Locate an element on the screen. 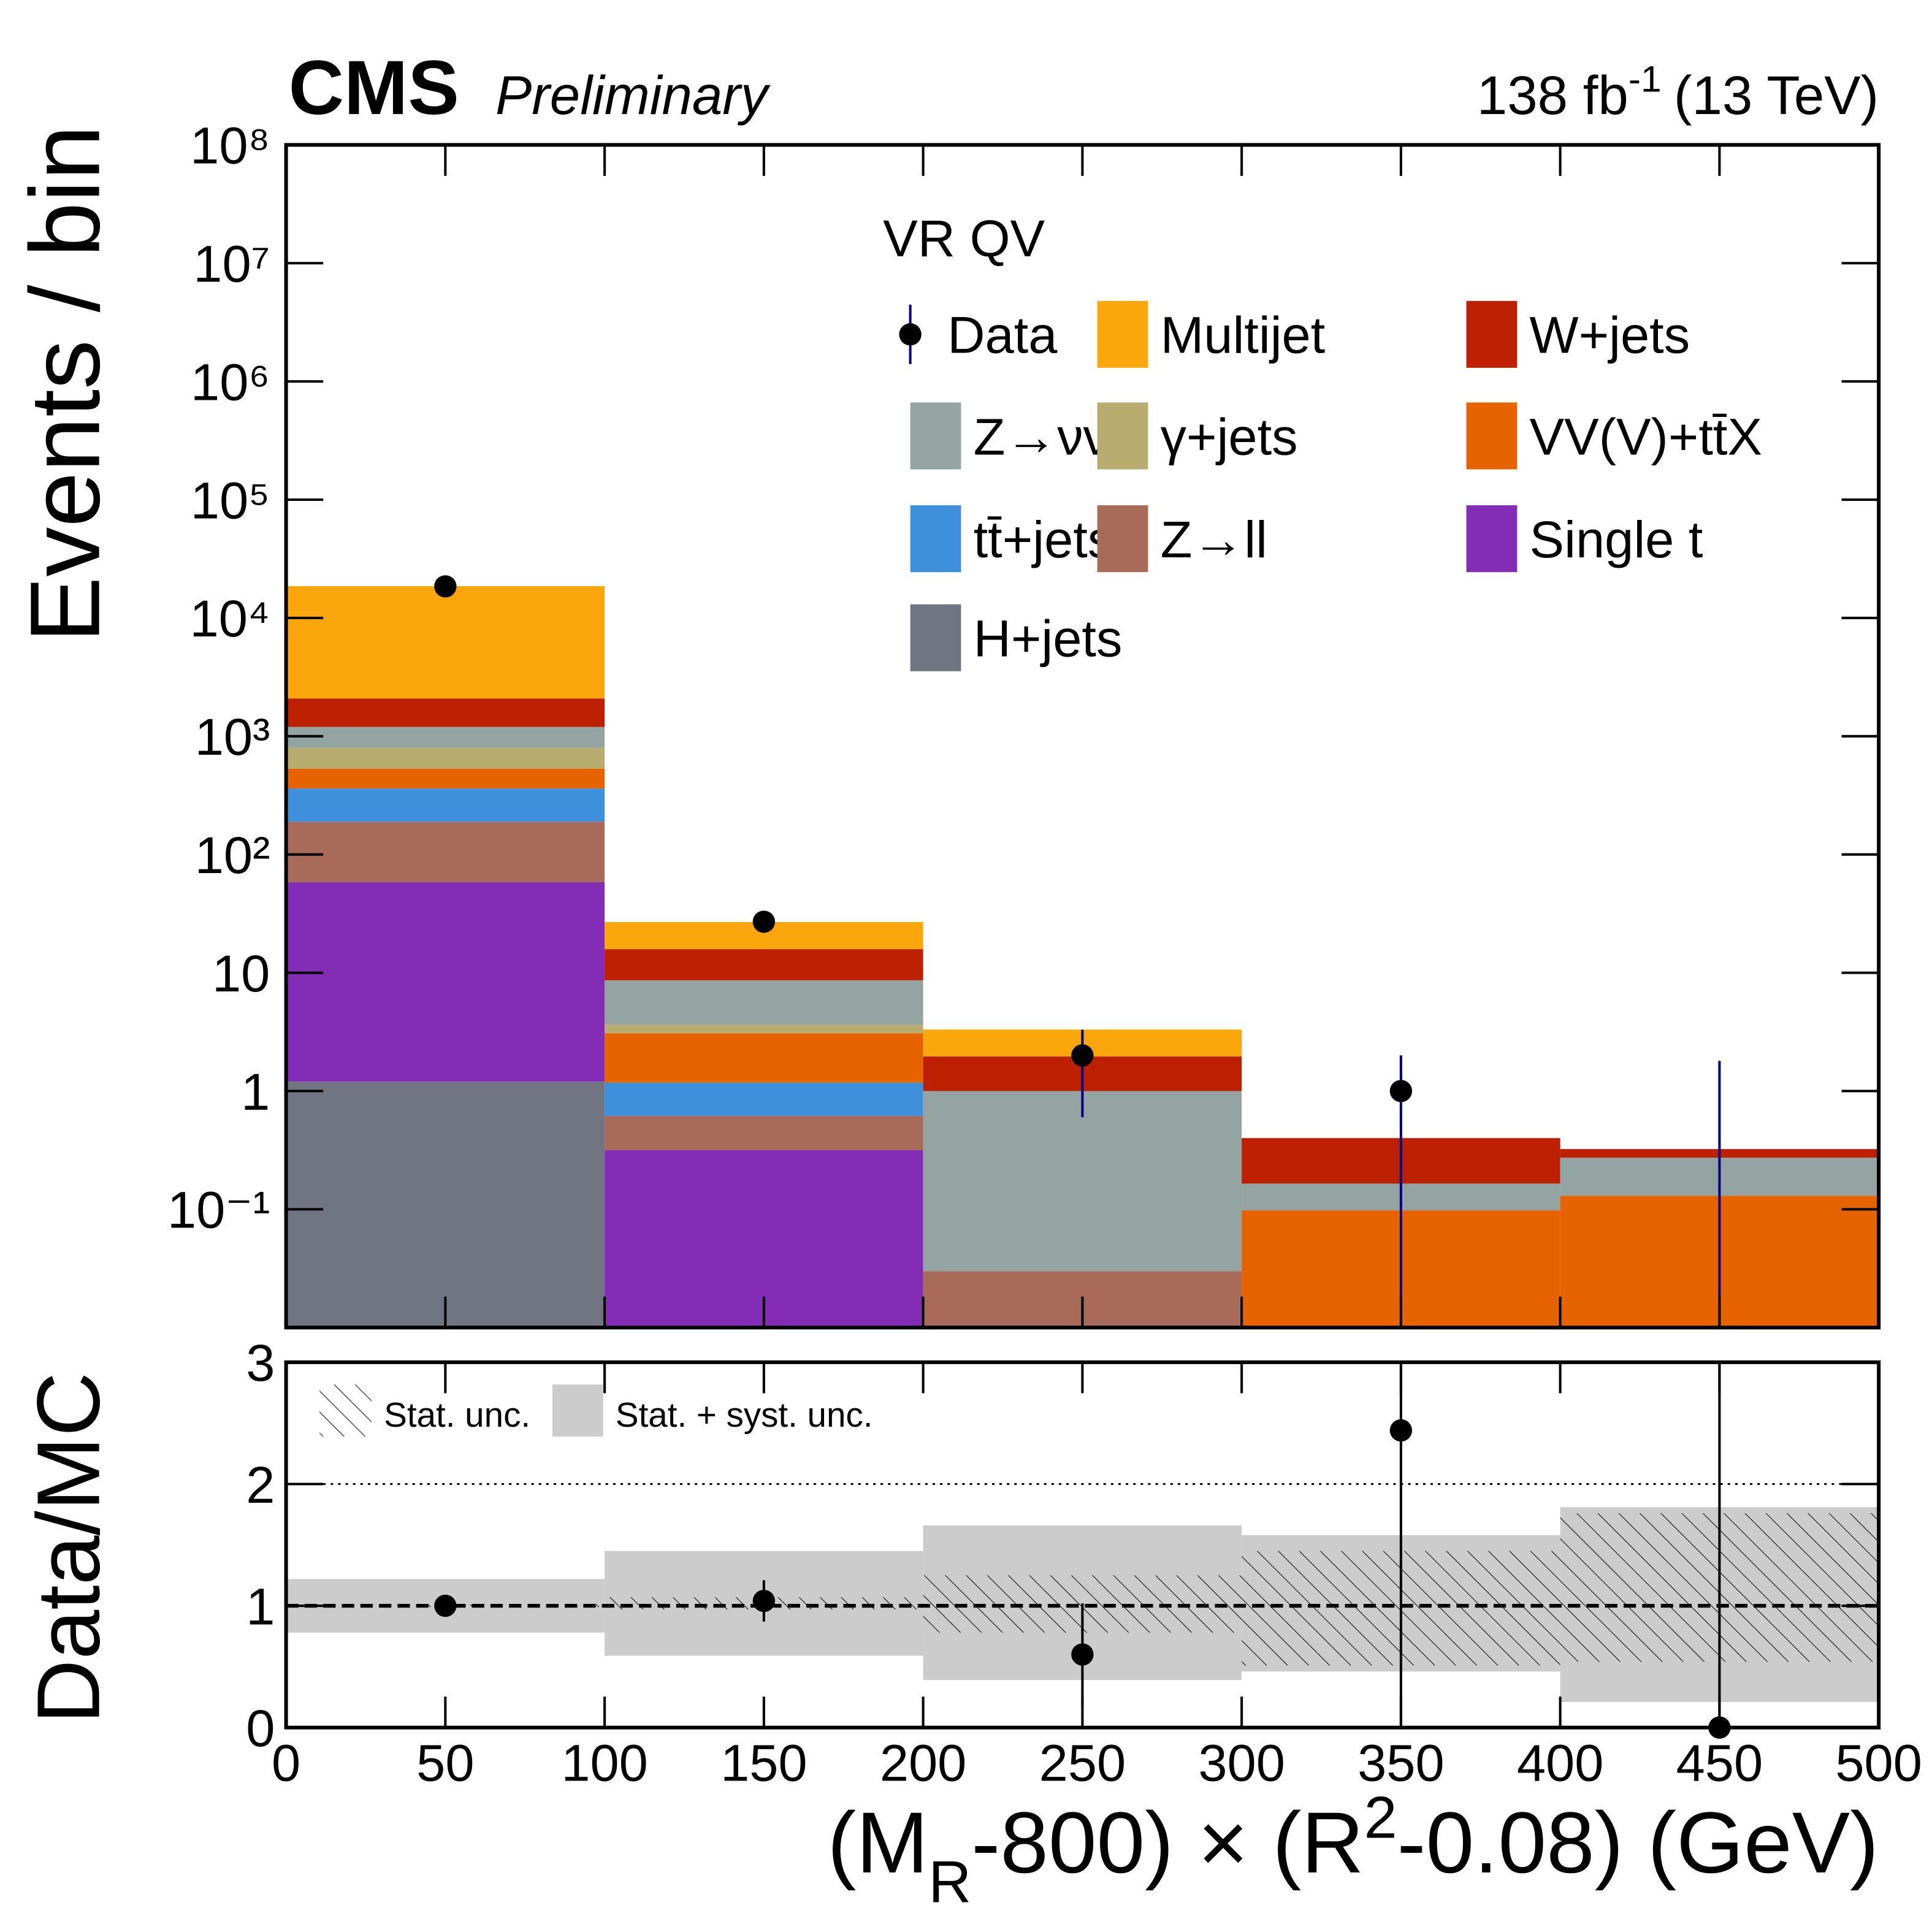 The width and height of the screenshot is (1932, 1908). x-tick-label: 300 is located at coordinates (1241, 1763).